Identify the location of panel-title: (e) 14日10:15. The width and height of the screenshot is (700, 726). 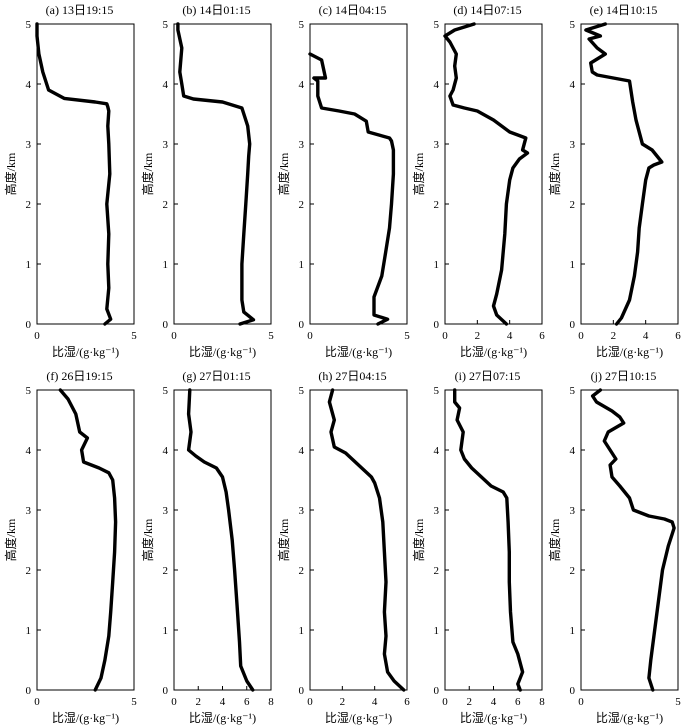
(624, 10).